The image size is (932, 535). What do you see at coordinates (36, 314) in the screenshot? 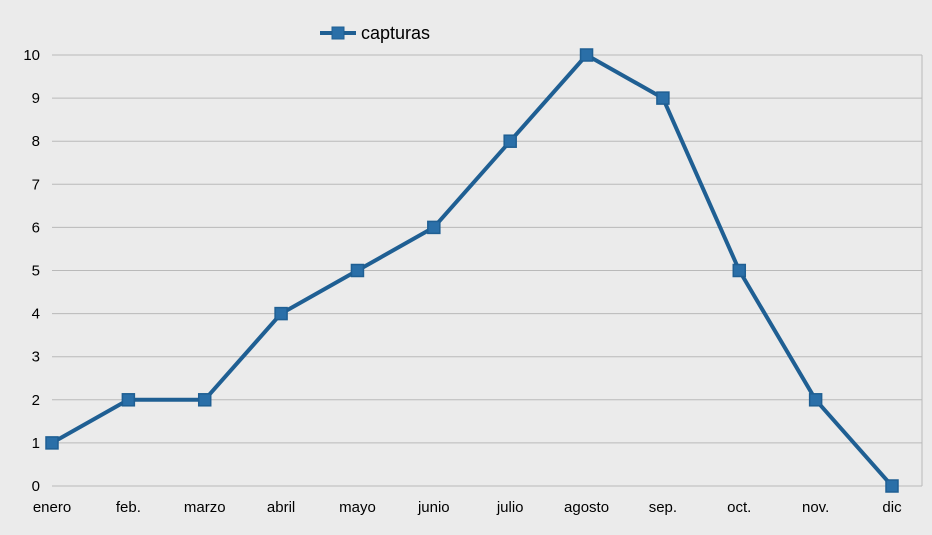
I see `y-tick-label: 4` at bounding box center [36, 314].